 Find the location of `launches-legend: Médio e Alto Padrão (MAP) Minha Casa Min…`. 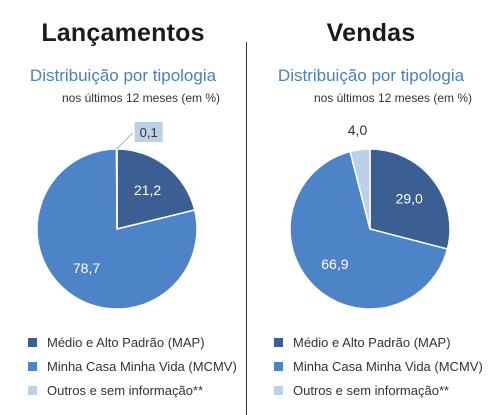

launches-legend: Médio e Alto Padrão (MAP) Minha Casa Min… is located at coordinates (132, 366).